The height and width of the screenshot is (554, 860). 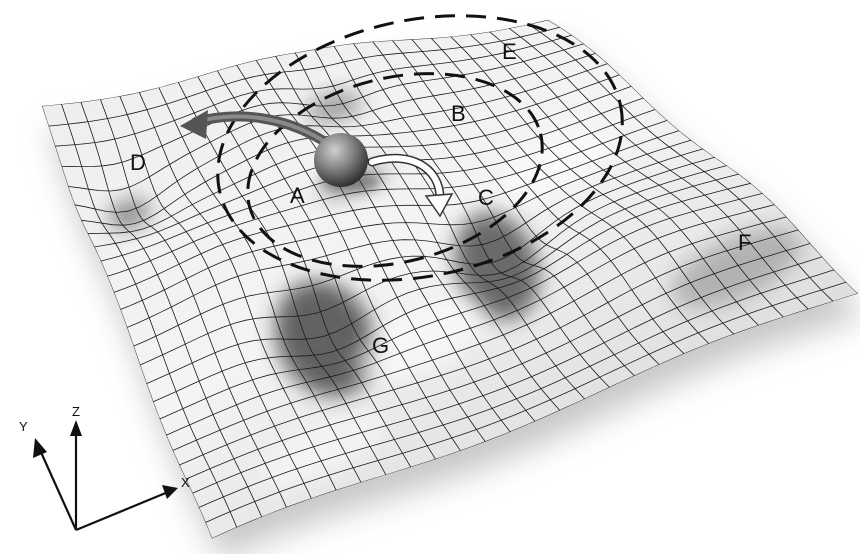 I want to click on label-c: C, so click(x=486, y=197).